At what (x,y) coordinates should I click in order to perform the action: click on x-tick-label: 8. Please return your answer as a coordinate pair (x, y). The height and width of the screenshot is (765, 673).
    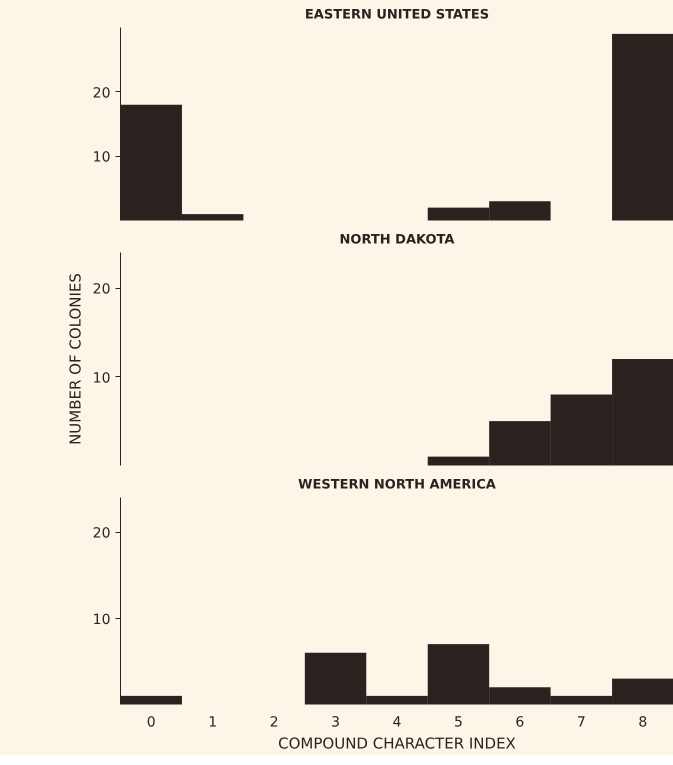
    Looking at the image, I should click on (643, 722).